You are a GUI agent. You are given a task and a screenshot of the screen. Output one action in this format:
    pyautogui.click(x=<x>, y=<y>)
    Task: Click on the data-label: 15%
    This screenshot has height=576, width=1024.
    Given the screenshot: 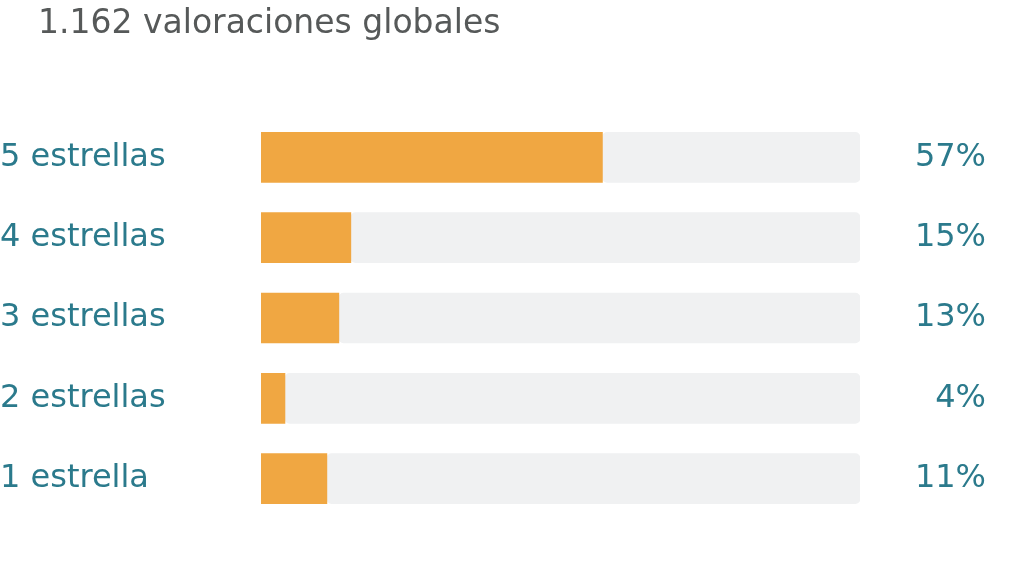 What is the action you would take?
    pyautogui.click(x=950, y=234)
    